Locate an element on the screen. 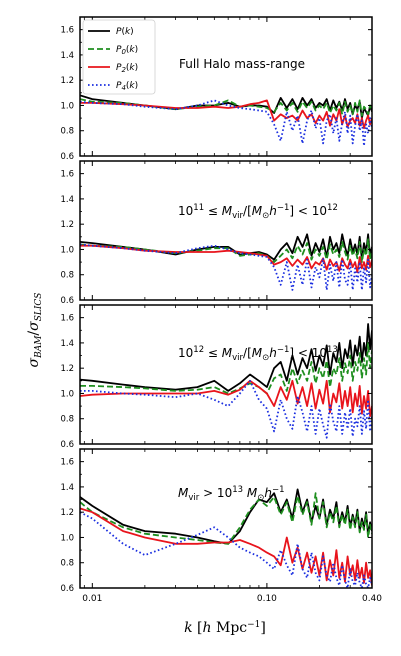 The width and height of the screenshot is (401, 656). legend-label: P4(k) is located at coordinates (127, 86).